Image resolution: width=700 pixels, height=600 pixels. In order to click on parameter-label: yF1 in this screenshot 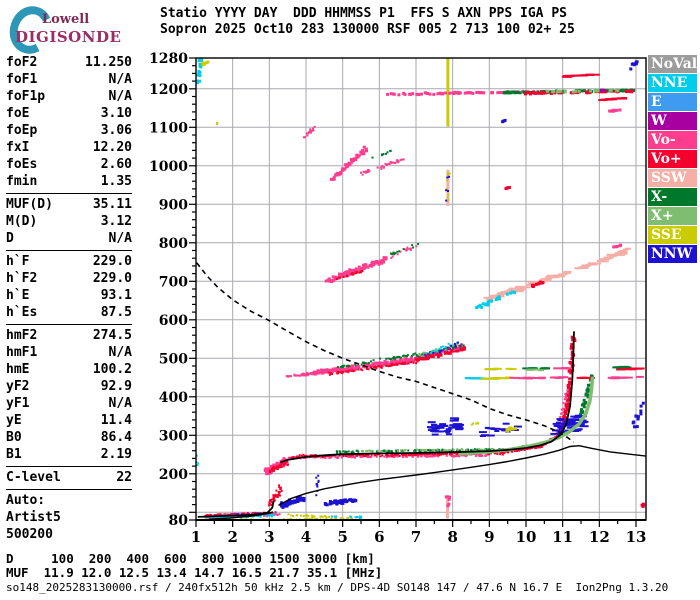, I will do `click(18, 403)`.